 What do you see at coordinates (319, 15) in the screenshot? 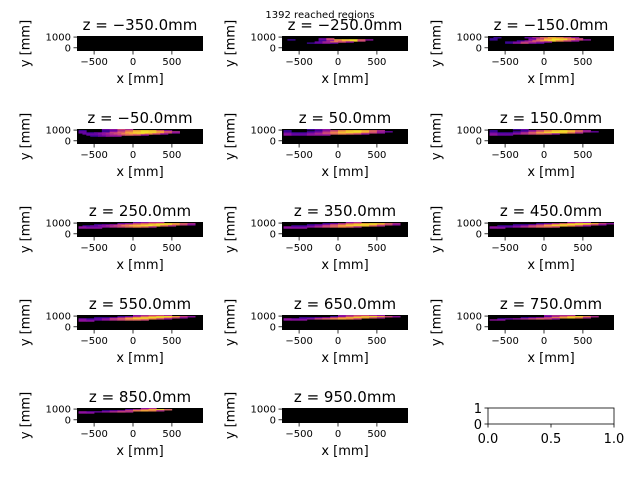
I see `figure-suptitle: 1392 reached regions` at bounding box center [319, 15].